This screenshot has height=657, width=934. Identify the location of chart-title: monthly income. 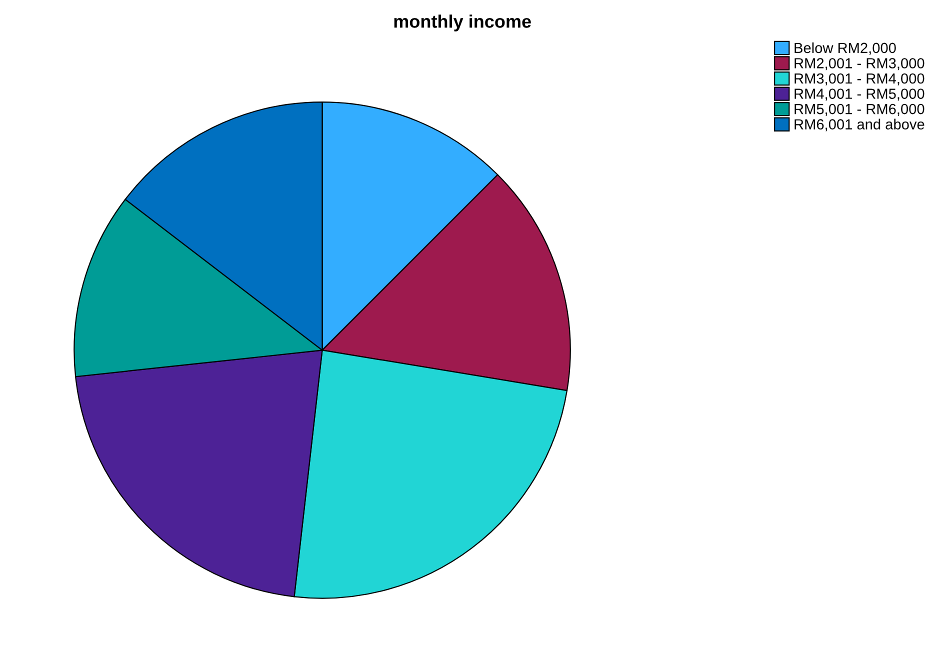
(462, 23).